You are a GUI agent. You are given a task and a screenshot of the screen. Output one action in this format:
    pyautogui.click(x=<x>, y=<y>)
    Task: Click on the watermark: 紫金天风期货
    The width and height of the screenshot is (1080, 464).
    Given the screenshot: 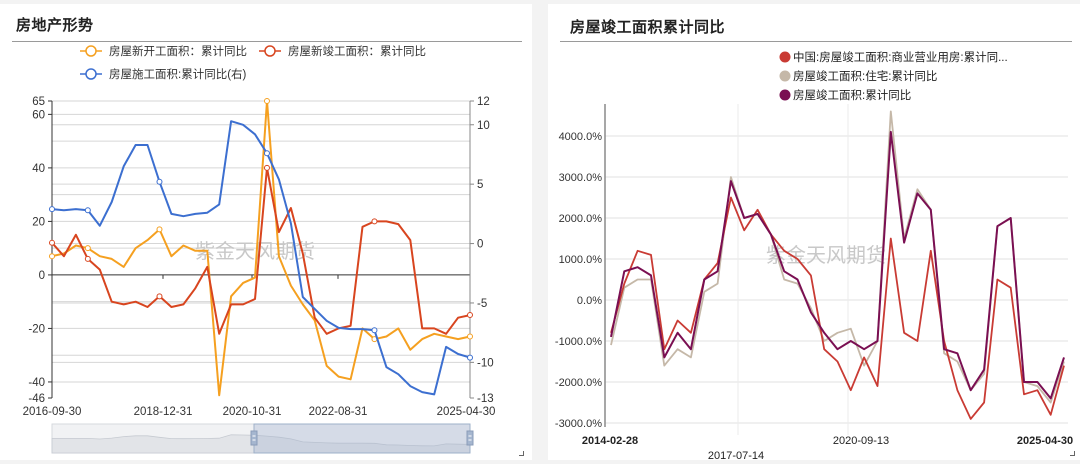 What is the action you would take?
    pyautogui.click(x=826, y=255)
    